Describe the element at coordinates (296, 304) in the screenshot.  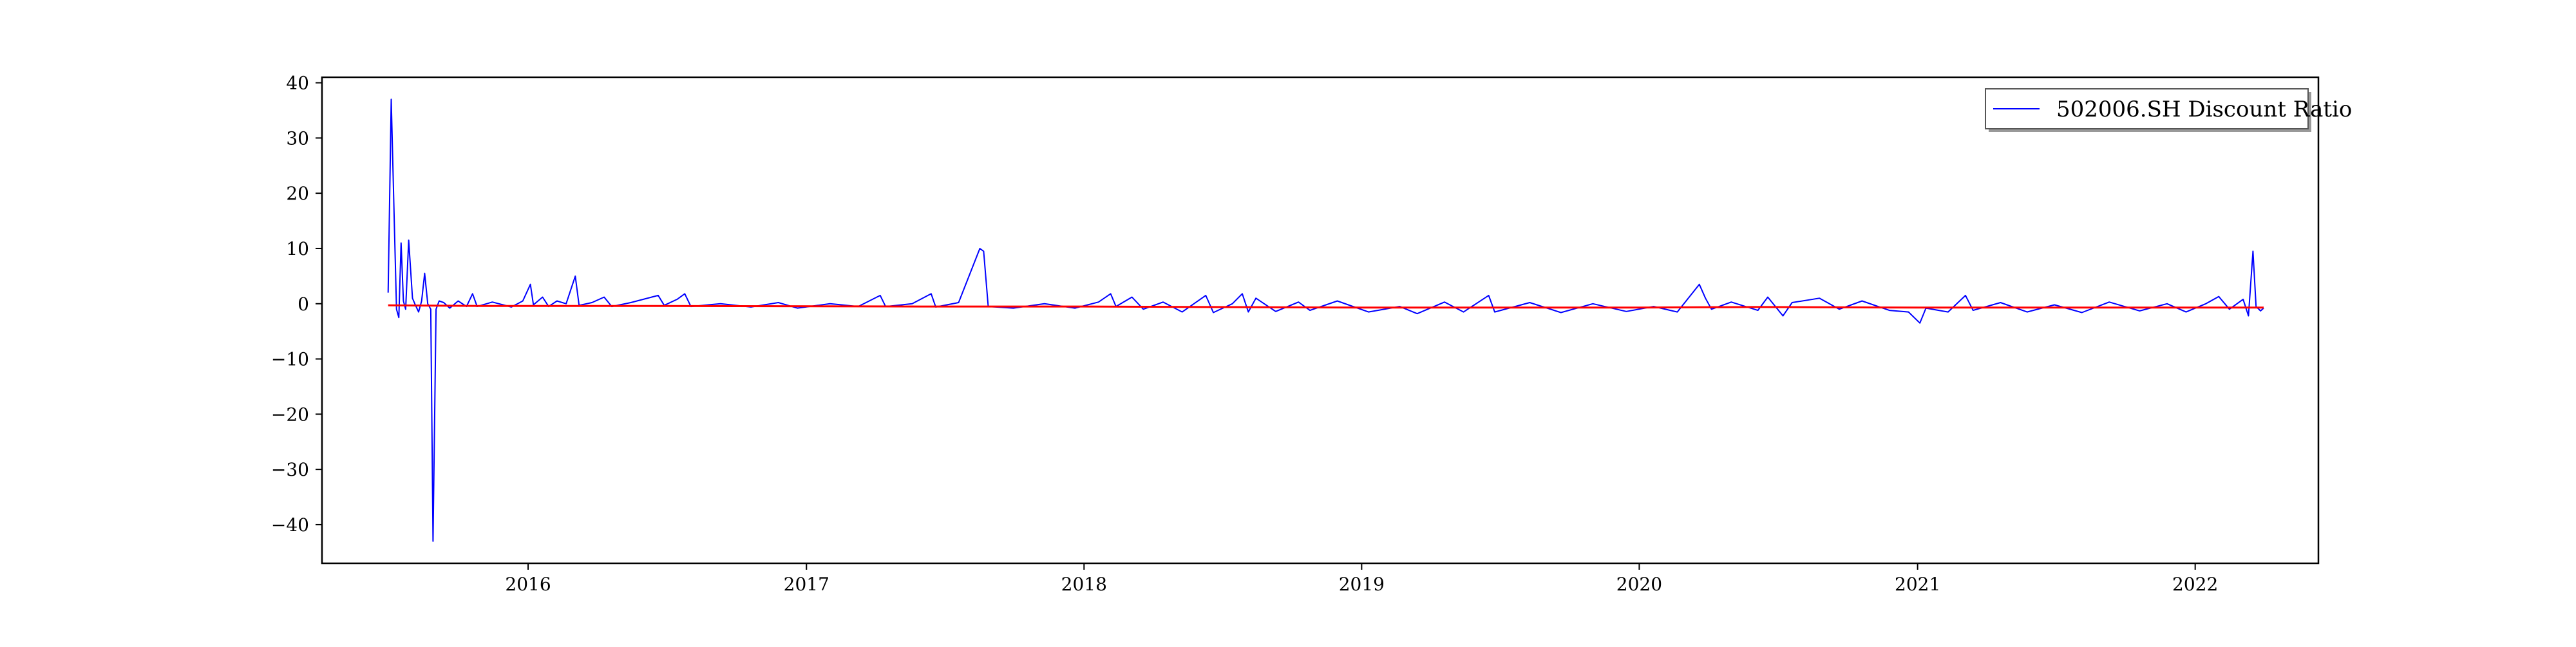
I see `y-axis: 40 30 20 10 0 −10 −20 −30 −40` at that location.